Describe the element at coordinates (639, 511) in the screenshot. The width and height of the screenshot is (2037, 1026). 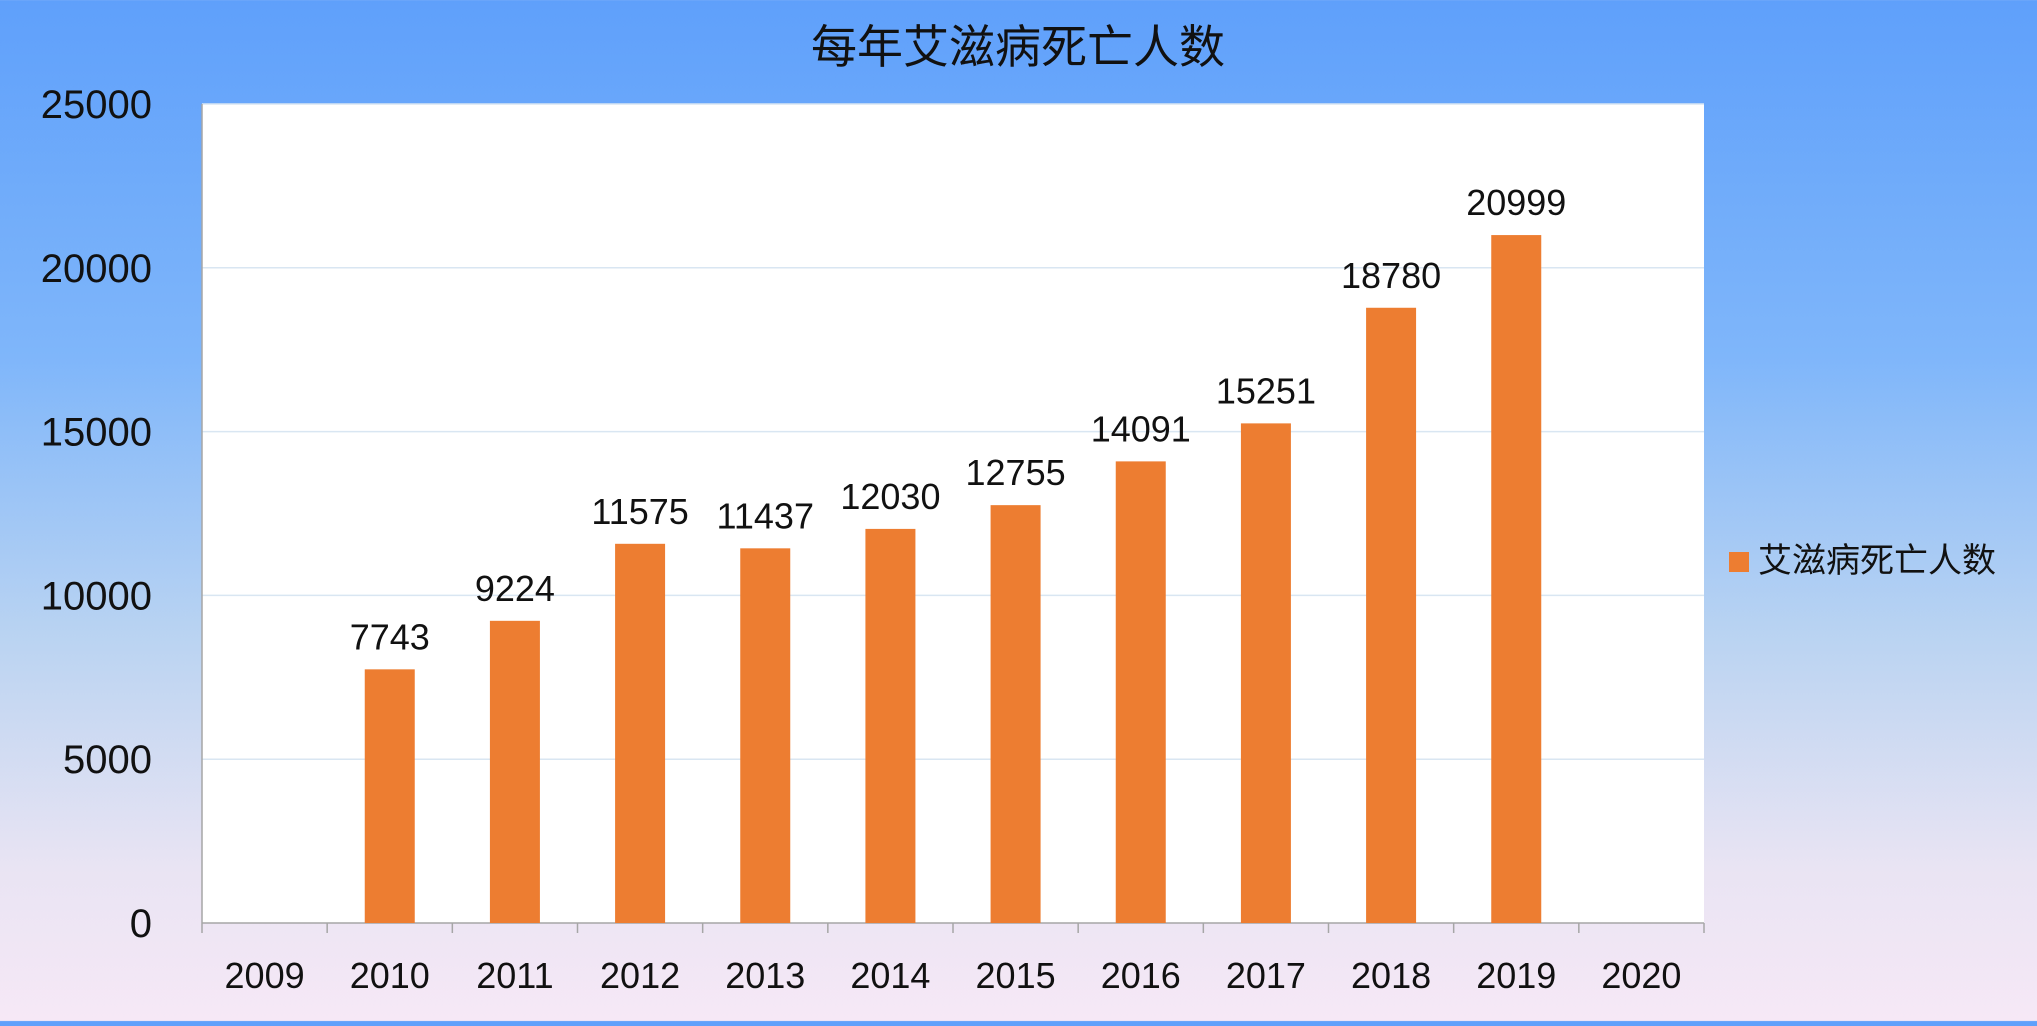
I see `data-label: 11575` at that location.